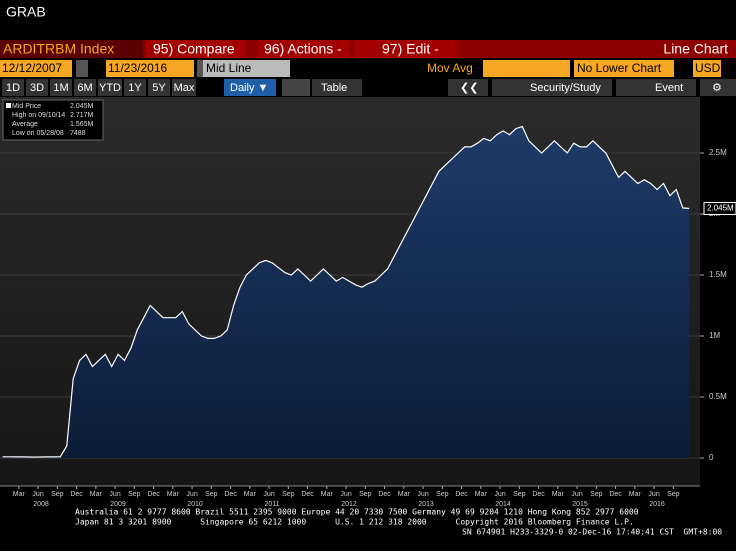  What do you see at coordinates (296, 87) in the screenshot?
I see `chart-icon-button` at bounding box center [296, 87].